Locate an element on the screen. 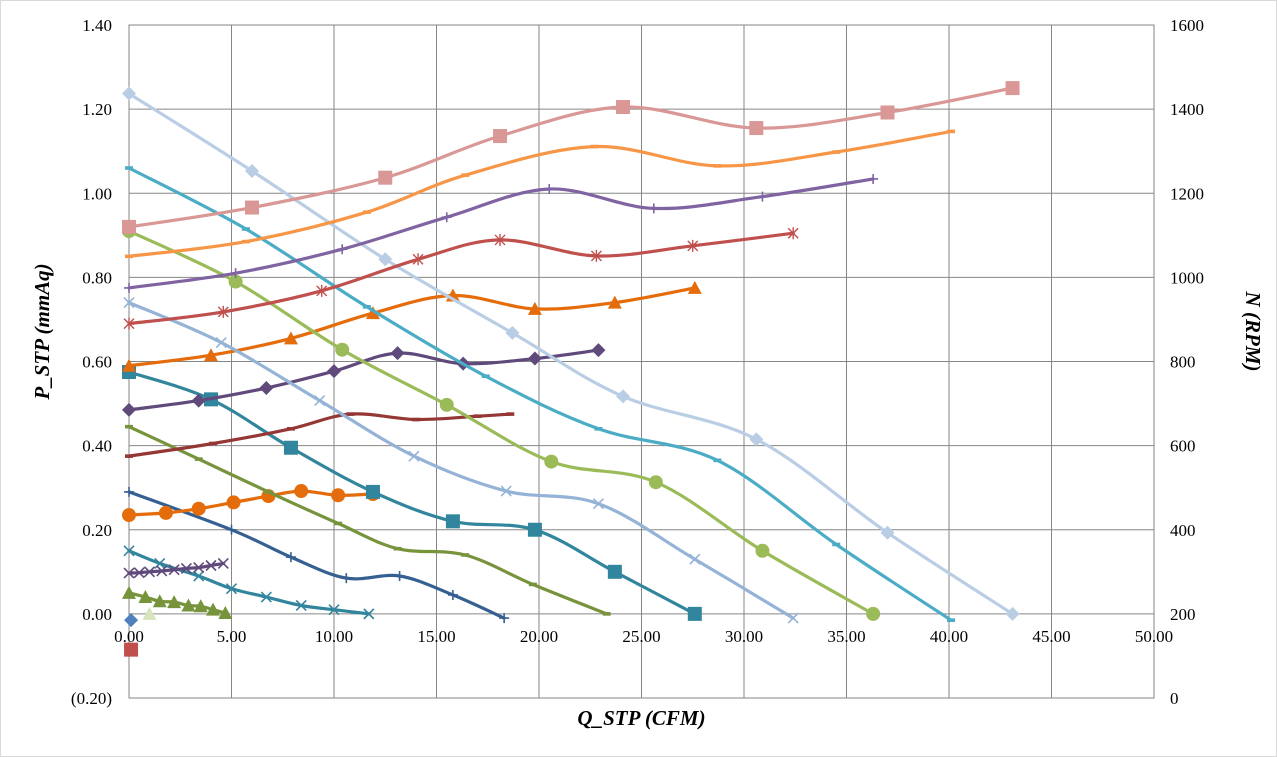  y2-tick-label: 800 is located at coordinates (1183, 362).